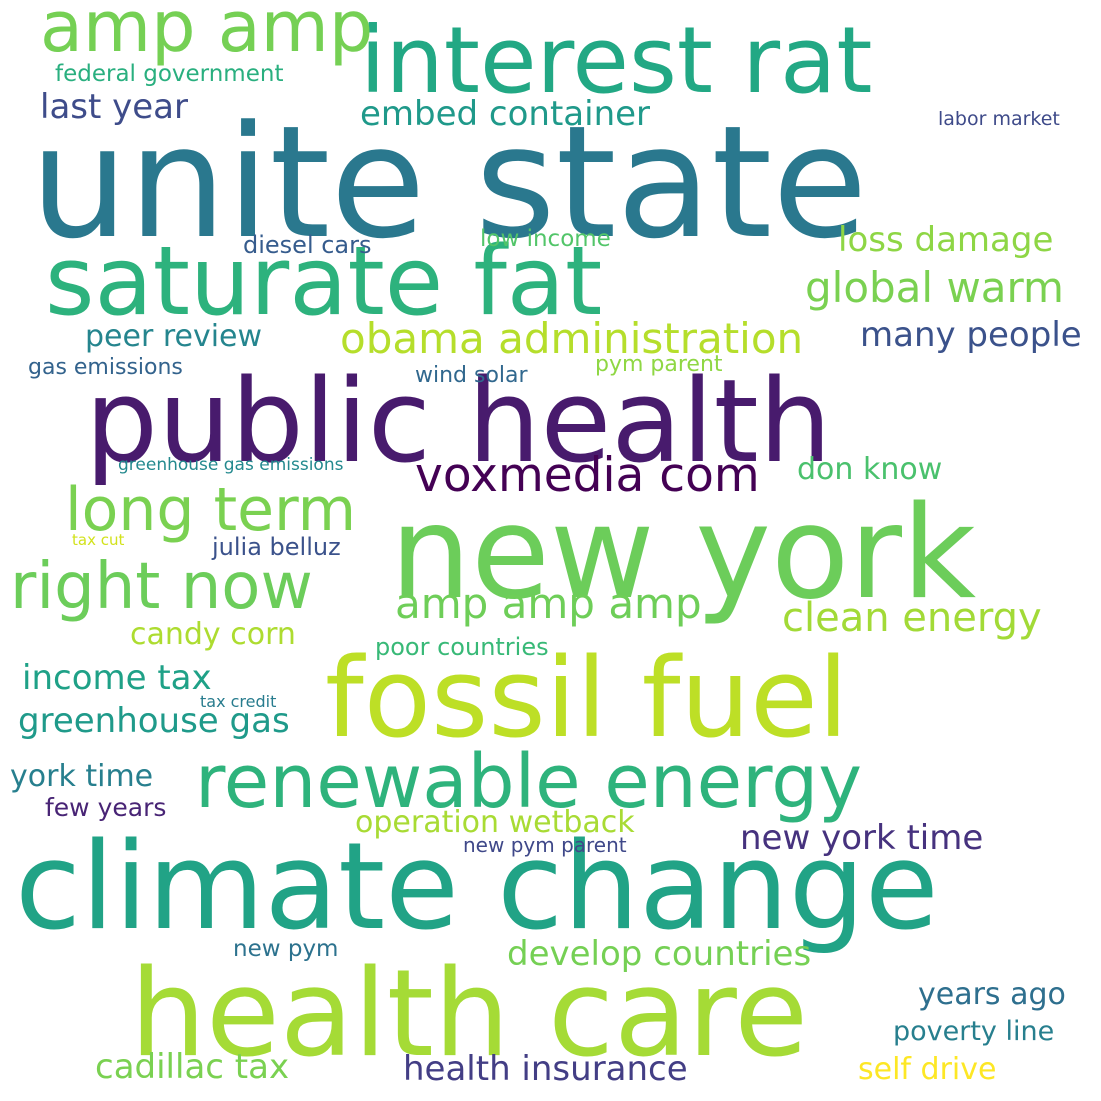 The image size is (1101, 1101). I want to click on word: don know, so click(870, 469).